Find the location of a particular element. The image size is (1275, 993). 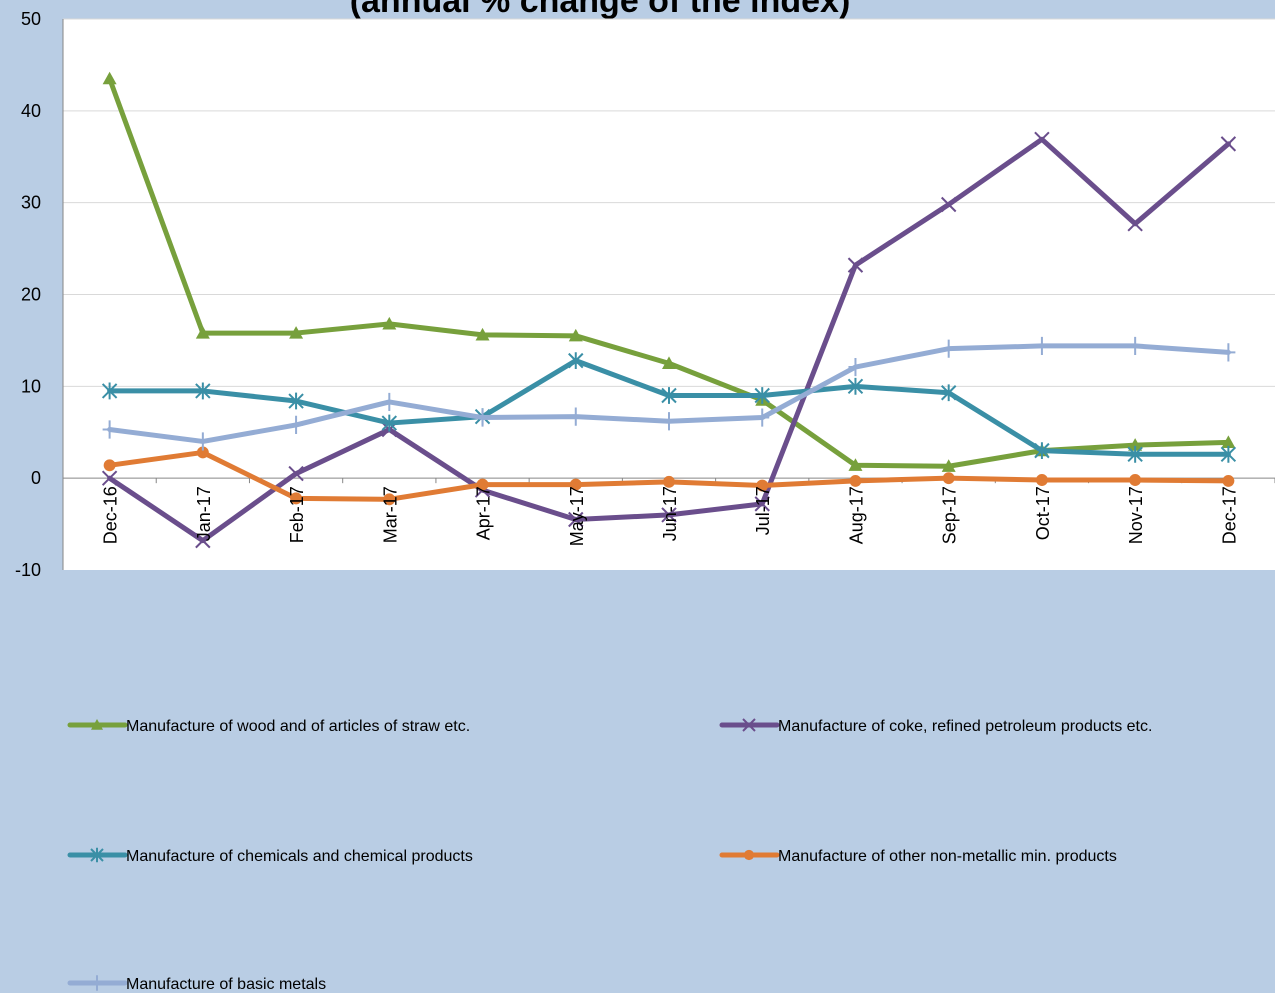

x-tick-label: Jun-17 is located at coordinates (670, 513).